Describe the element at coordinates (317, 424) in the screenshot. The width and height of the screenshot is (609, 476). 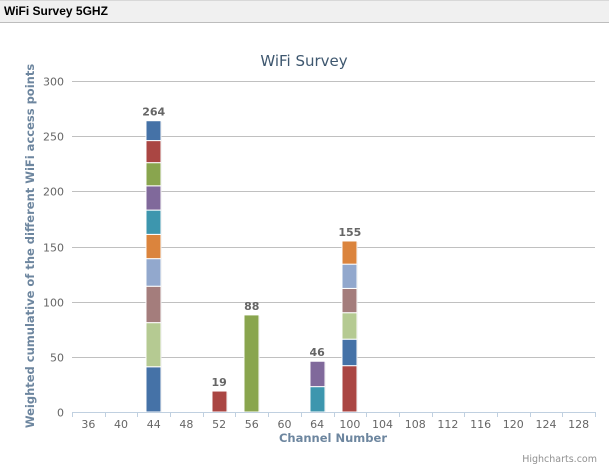
I see `x-tick-label: 64` at that location.